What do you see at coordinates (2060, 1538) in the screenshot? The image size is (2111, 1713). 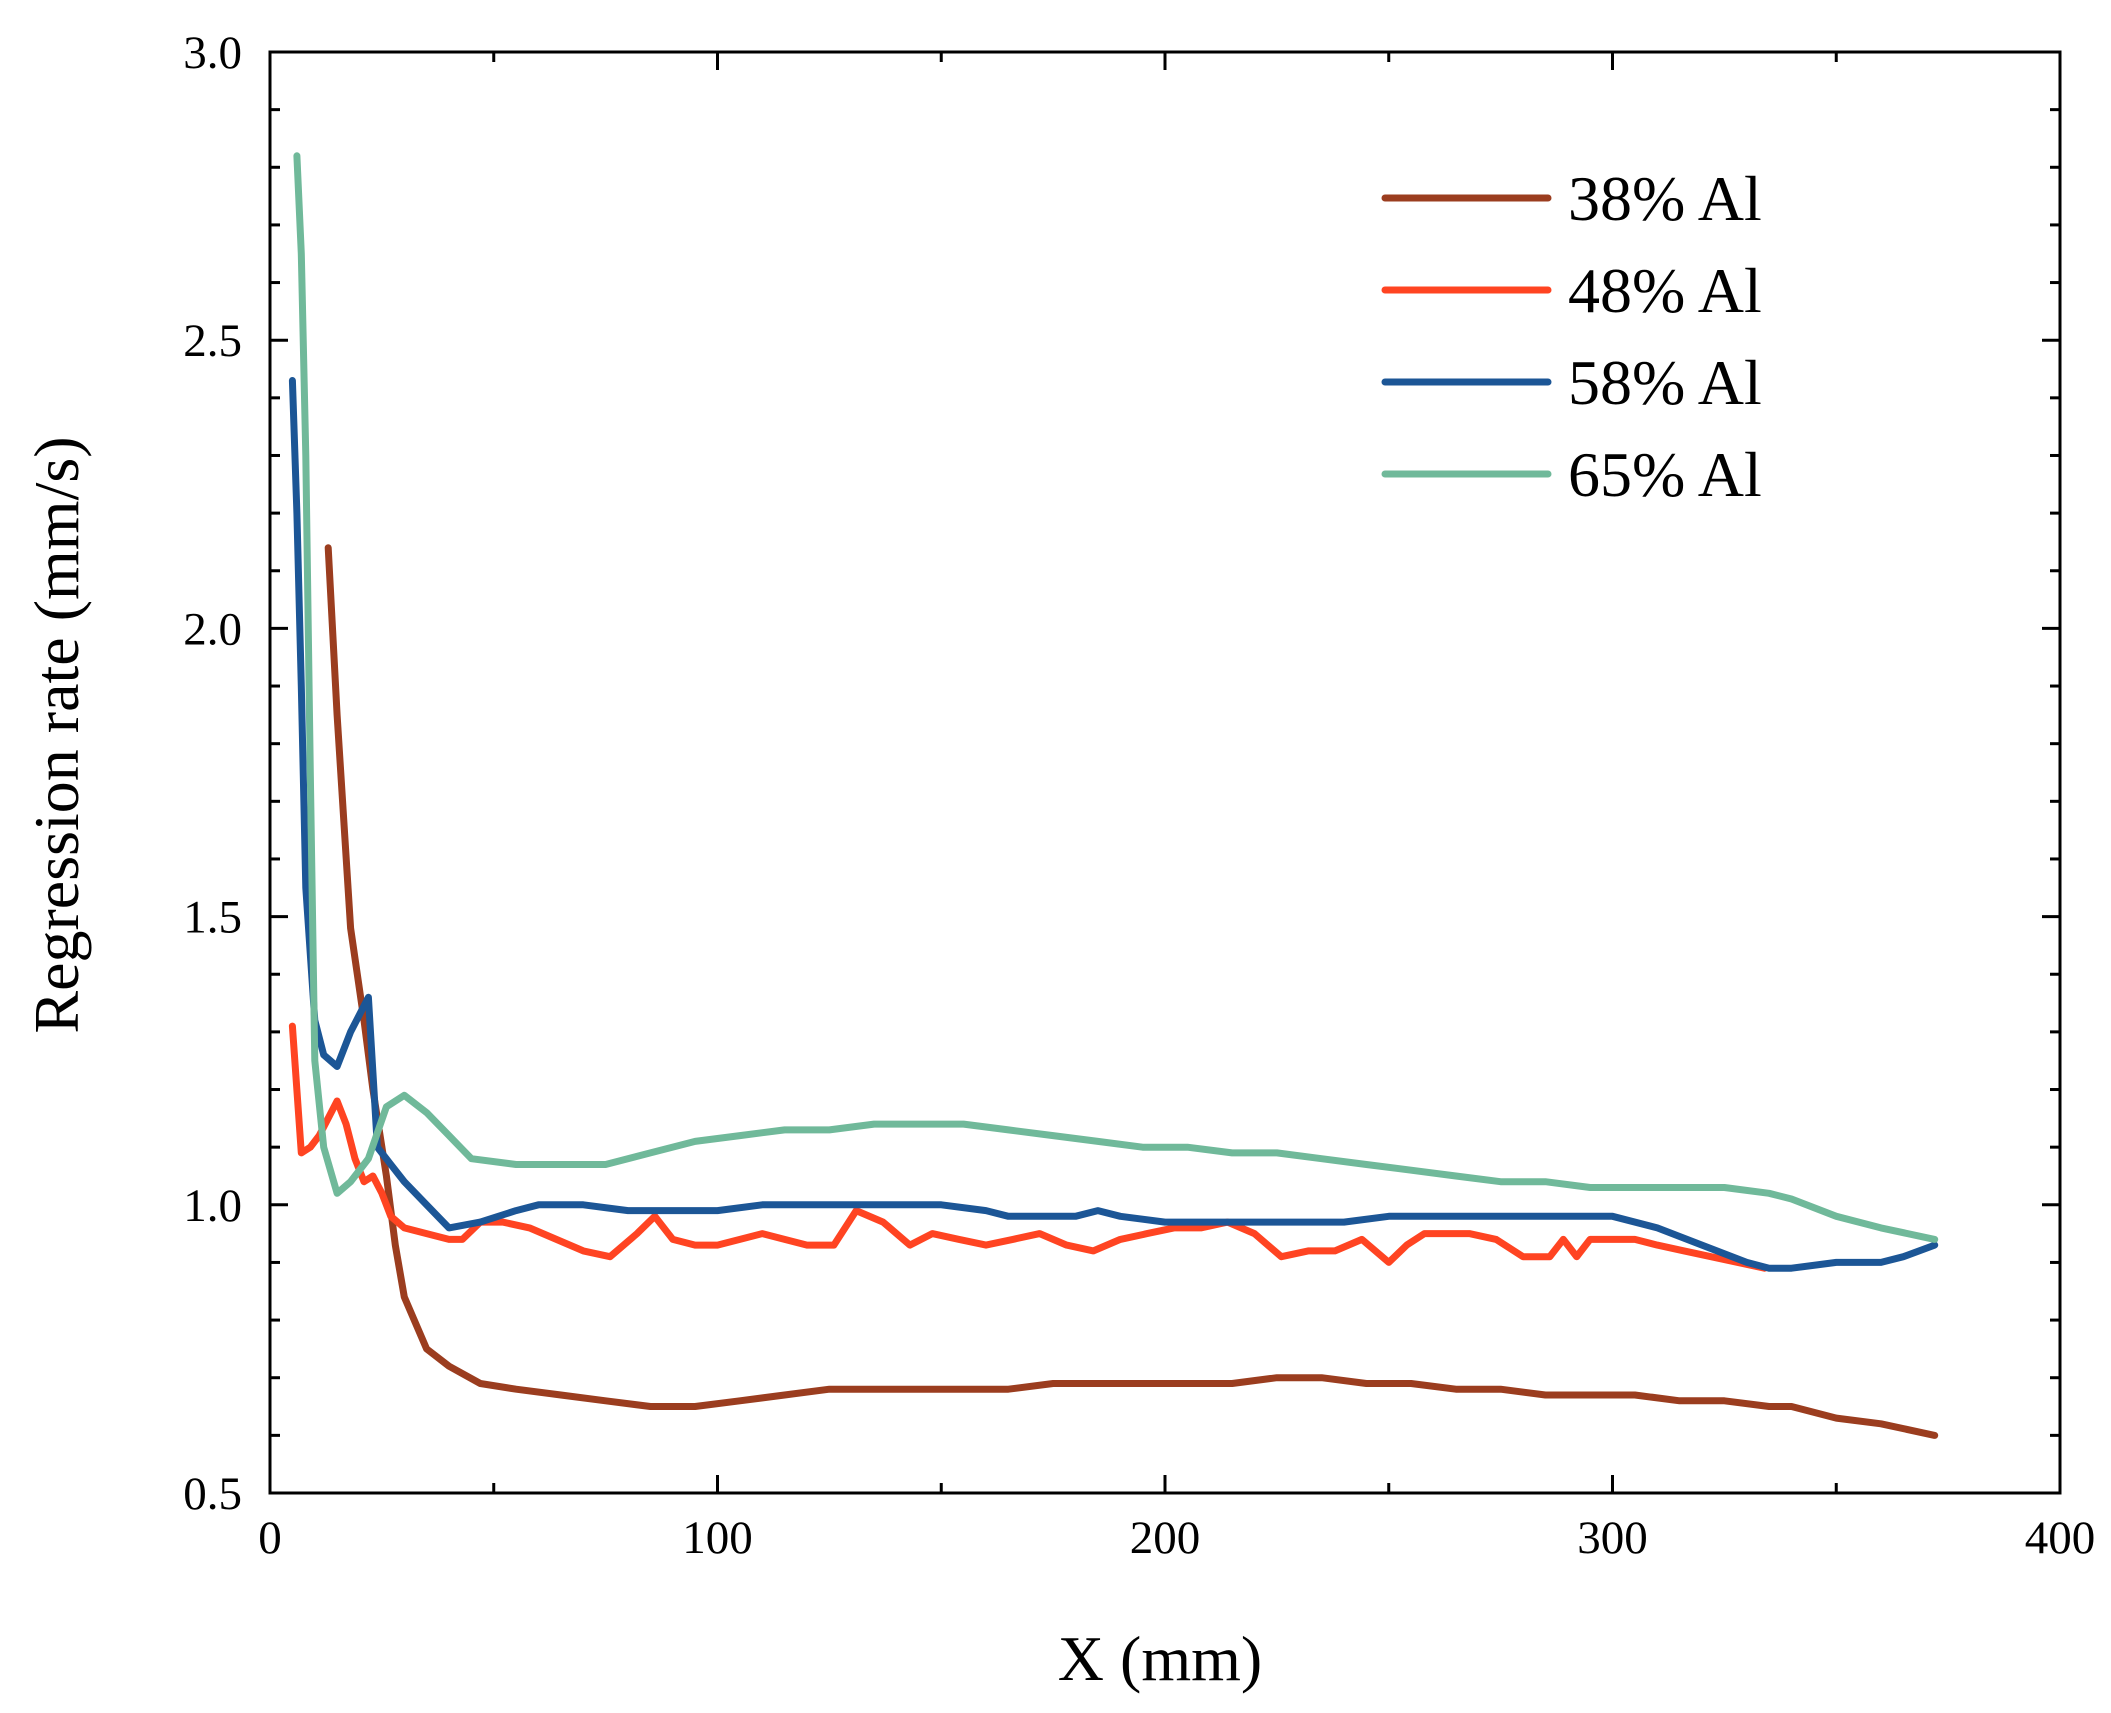 I see `x-tick-label: 400` at bounding box center [2060, 1538].